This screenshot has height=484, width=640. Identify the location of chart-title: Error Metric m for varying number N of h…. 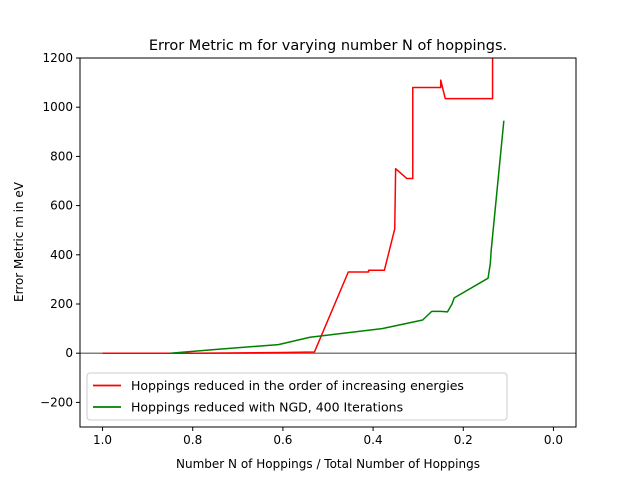
(328, 46).